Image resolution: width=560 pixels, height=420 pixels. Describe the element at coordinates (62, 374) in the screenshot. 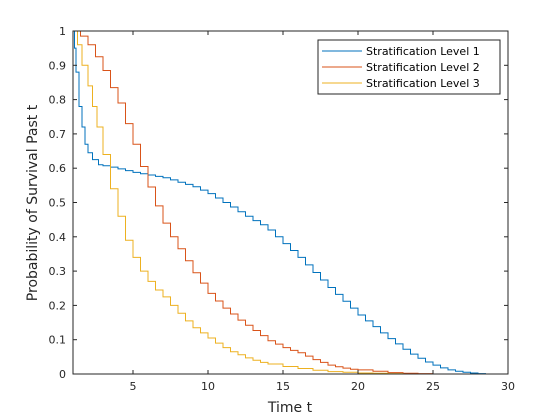

I see `y-tick-label: 0` at that location.